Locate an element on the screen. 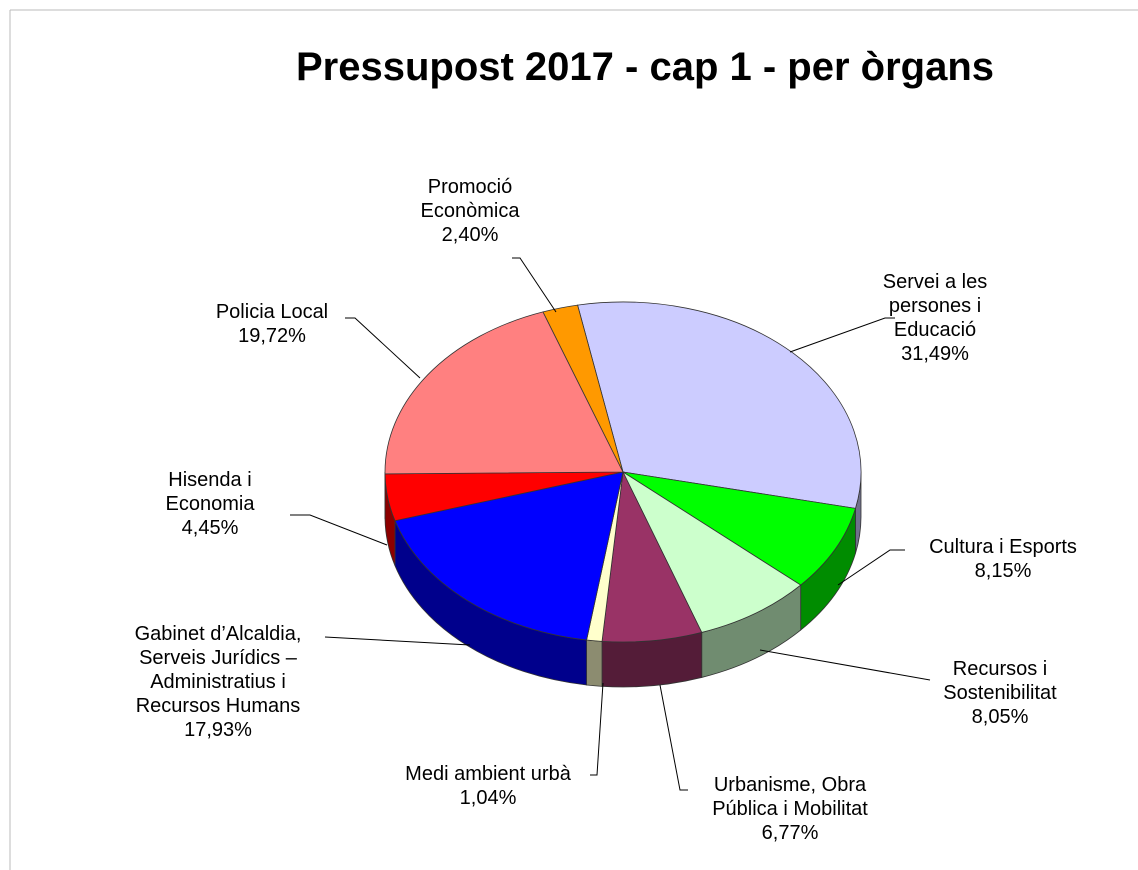 The image size is (1138, 870). value-label: 8,15% is located at coordinates (1003, 571).